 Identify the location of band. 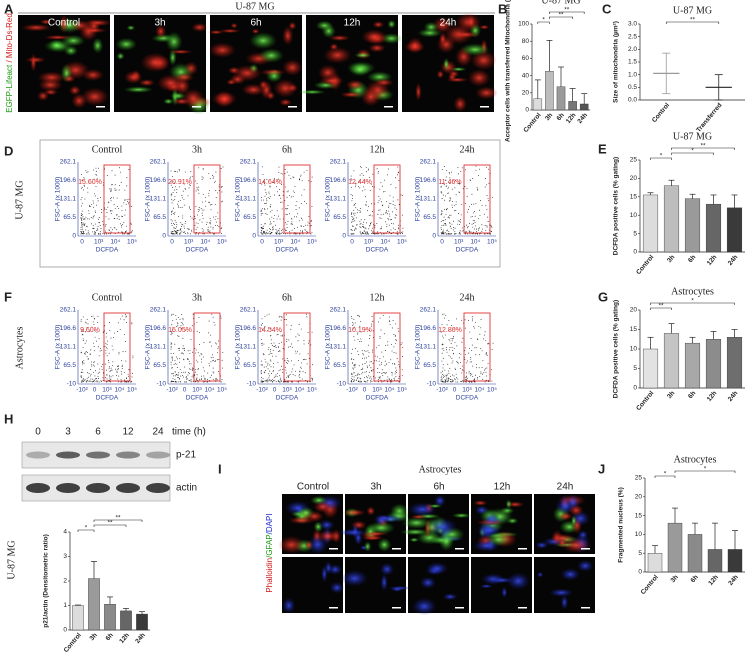
(98, 488).